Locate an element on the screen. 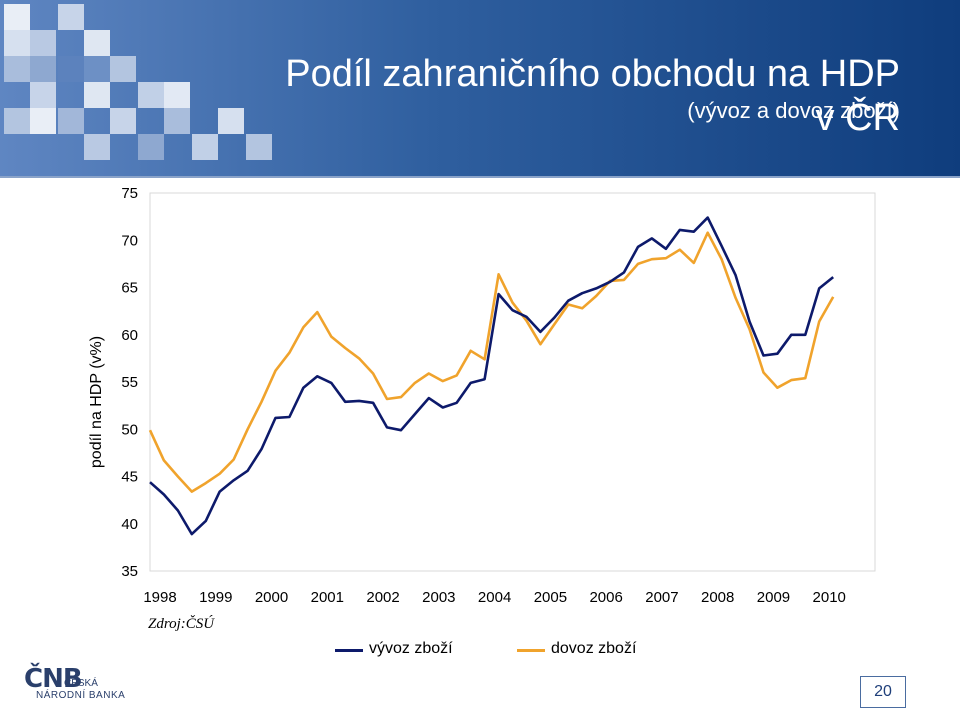 The height and width of the screenshot is (718, 960). page-title: Podíl zahraničního obchodu na HDP v ČR is located at coordinates (592, 96).